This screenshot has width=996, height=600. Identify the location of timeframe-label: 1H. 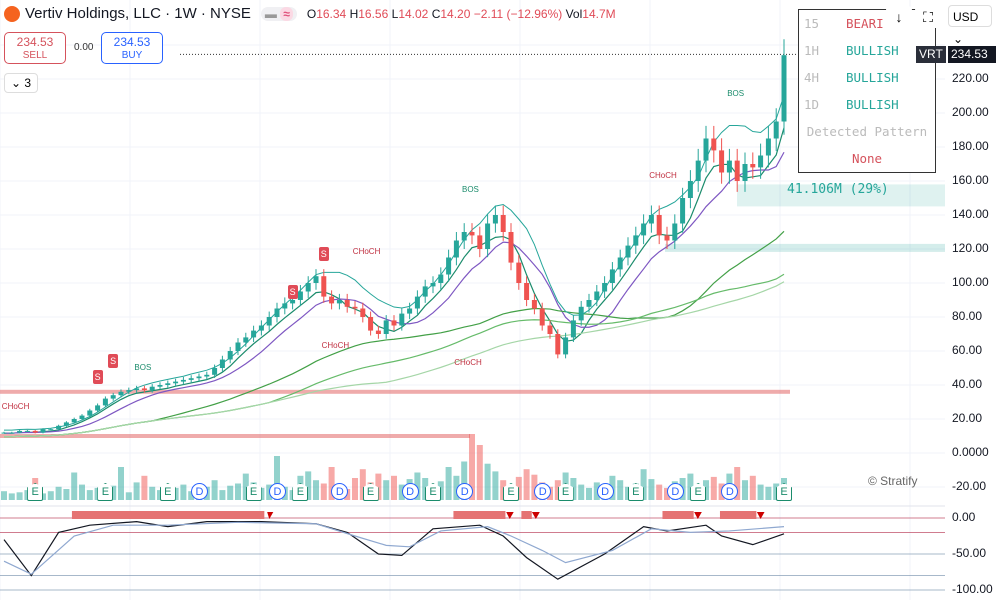
(812, 50).